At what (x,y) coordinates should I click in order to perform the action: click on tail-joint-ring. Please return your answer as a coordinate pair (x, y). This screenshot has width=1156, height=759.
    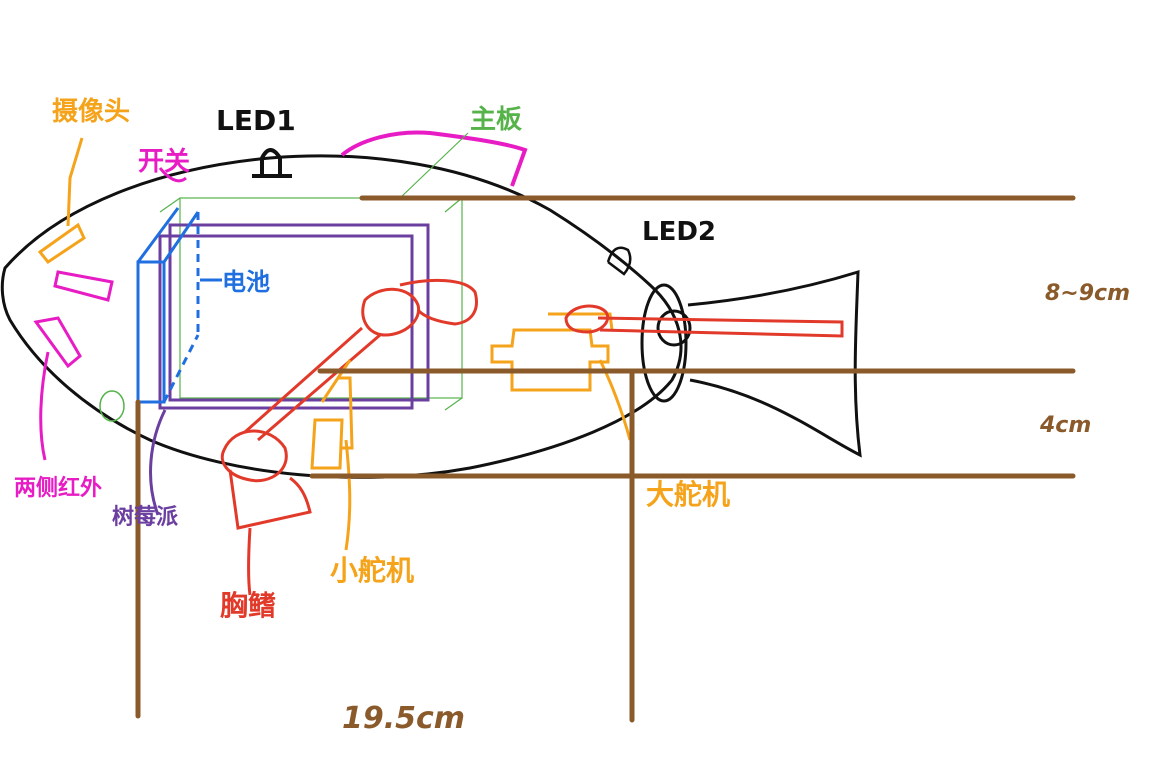
    Looking at the image, I should click on (664, 343).